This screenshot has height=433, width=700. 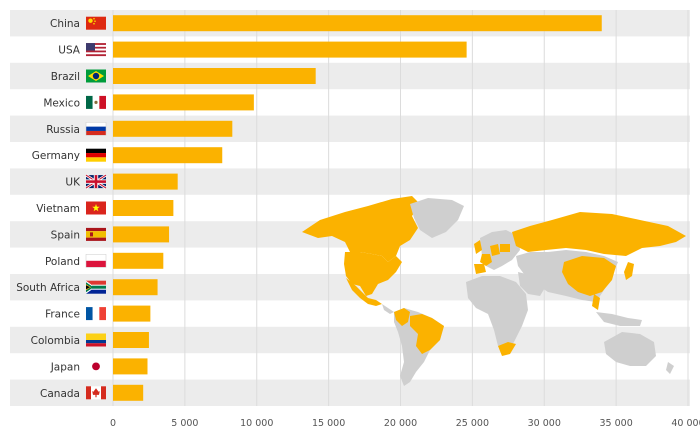 What do you see at coordinates (328, 423) in the screenshot?
I see `x-tick-label: 15 000` at bounding box center [328, 423].